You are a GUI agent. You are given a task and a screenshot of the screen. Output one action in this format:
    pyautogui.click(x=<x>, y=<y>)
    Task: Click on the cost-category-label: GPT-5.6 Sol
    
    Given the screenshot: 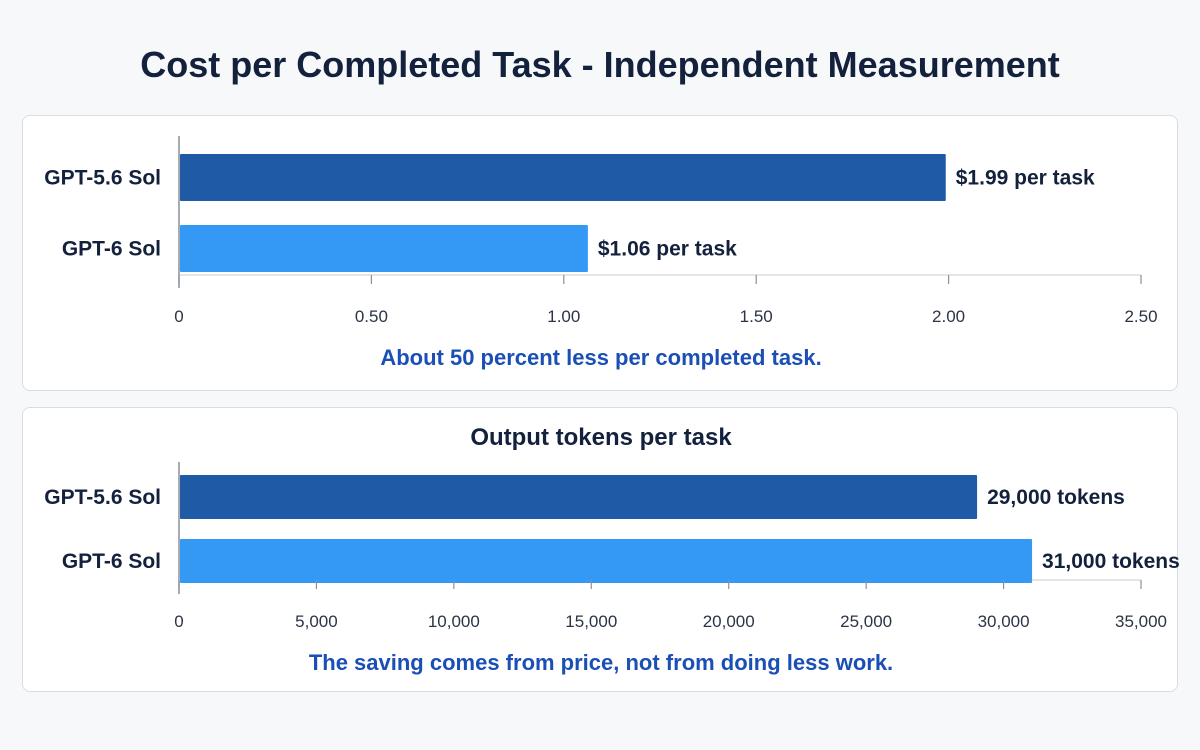 What is the action you would take?
    pyautogui.click(x=102, y=178)
    